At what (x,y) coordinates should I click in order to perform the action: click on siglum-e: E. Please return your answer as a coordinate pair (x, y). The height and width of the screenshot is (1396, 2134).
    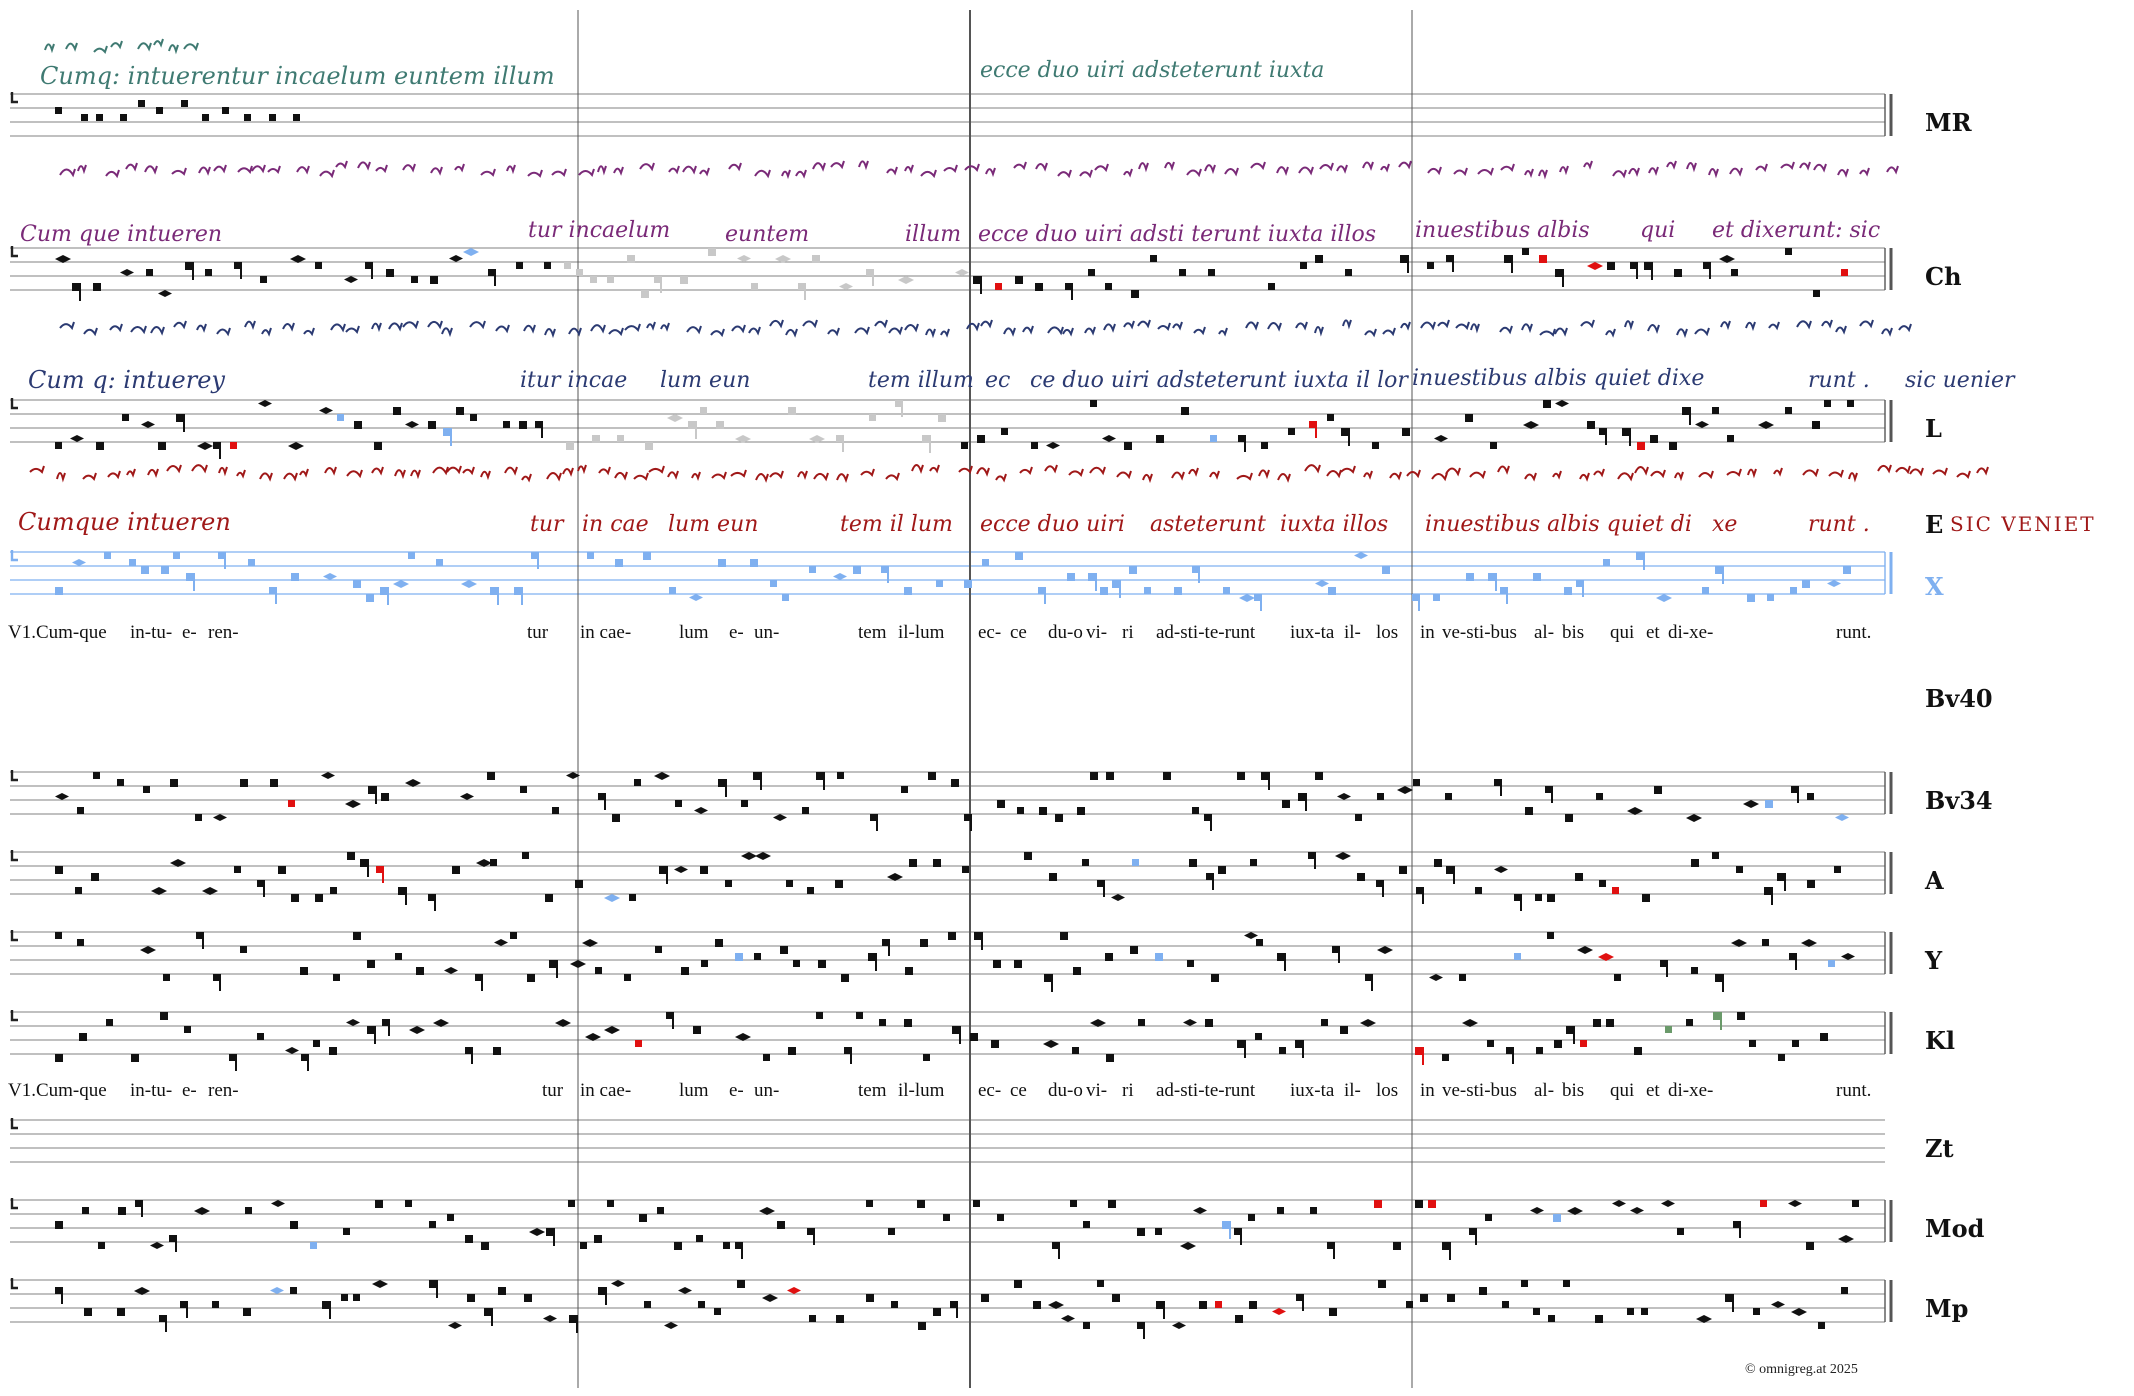
    Looking at the image, I should click on (1934, 524).